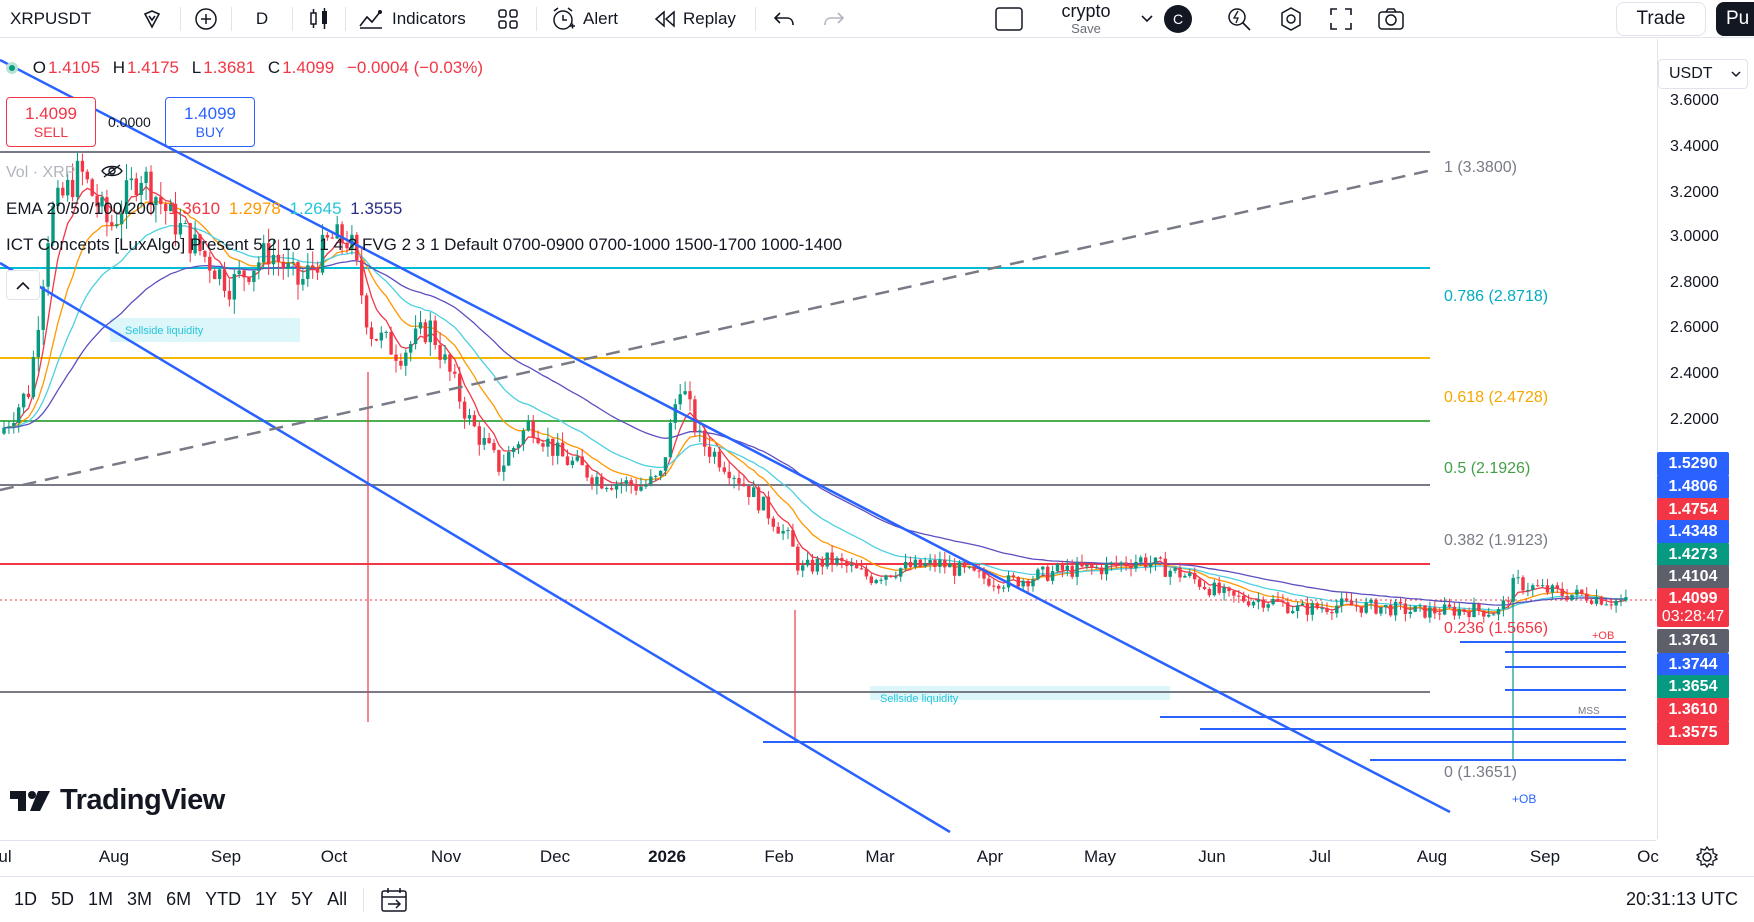 The width and height of the screenshot is (1754, 922). I want to click on utc-clock: 20:31:13 UTC, so click(1681, 899).